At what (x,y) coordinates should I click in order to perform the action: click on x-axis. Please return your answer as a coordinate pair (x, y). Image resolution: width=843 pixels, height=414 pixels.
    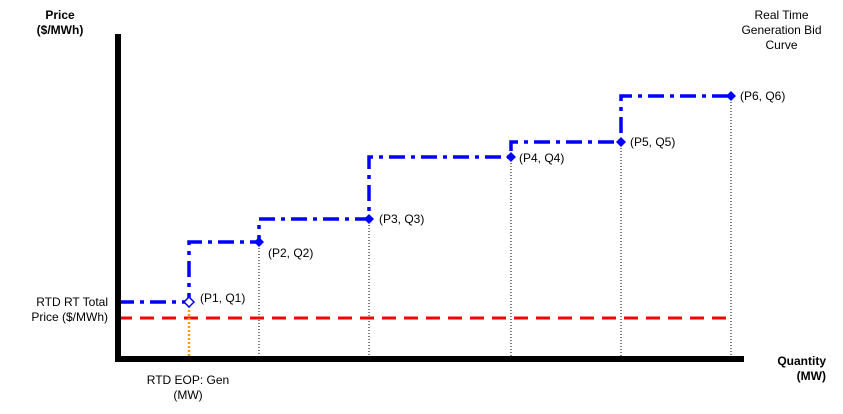
    Looking at the image, I should click on (429, 359).